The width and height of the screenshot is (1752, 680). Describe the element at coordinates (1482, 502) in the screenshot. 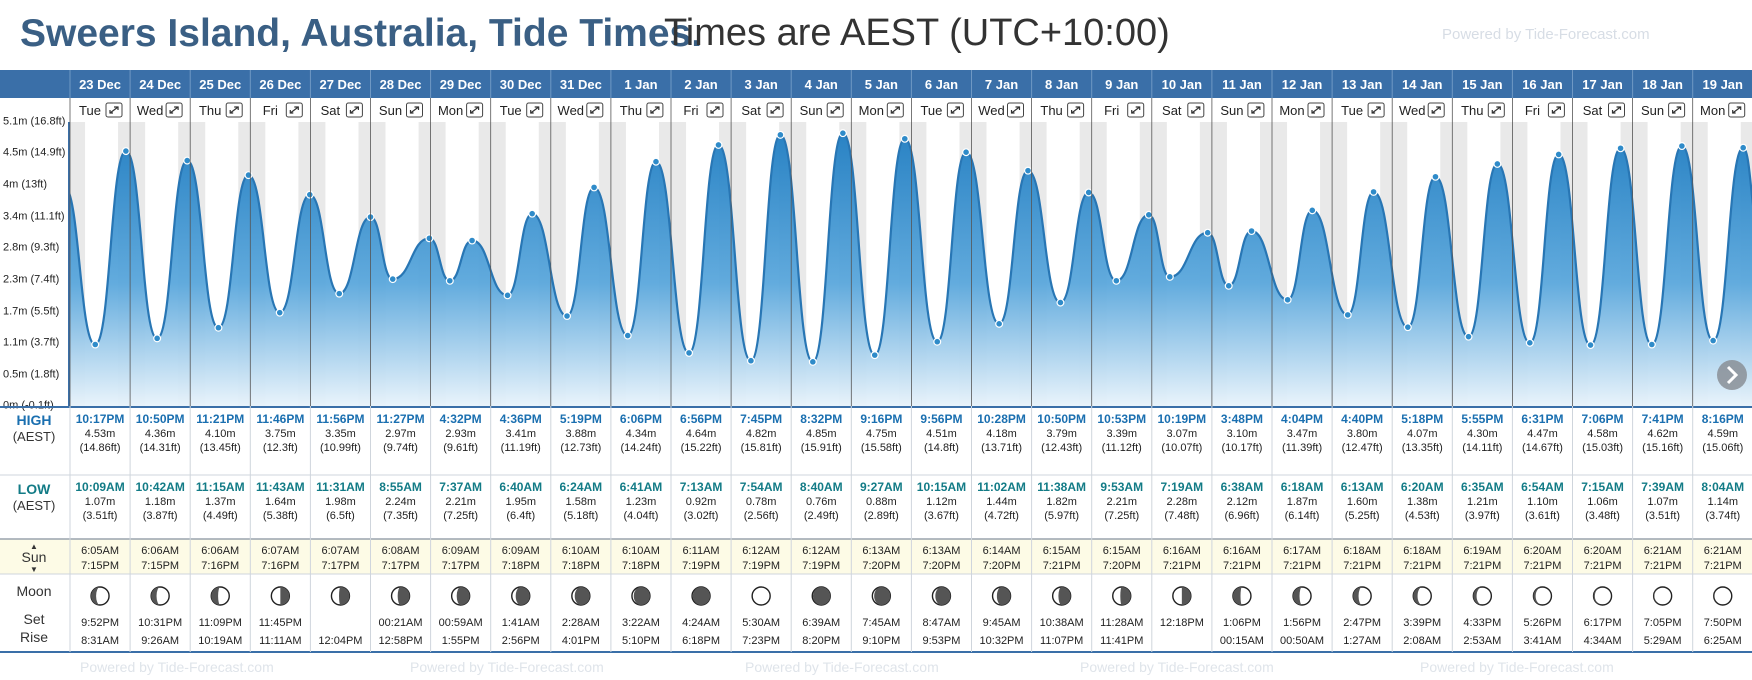

I see `low-height-m: 1.21m` at that location.